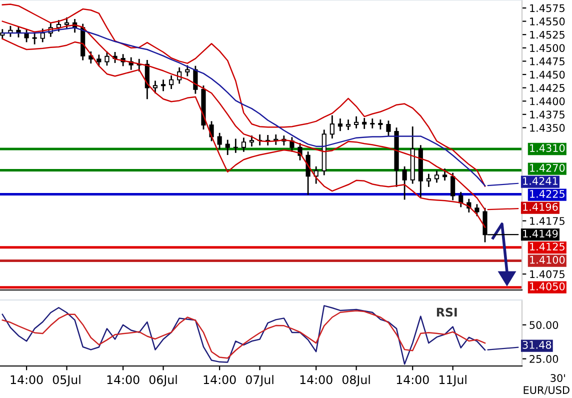  What do you see at coordinates (547, 8) in the screenshot?
I see `y-tick-label: 1.4575` at bounding box center [547, 8].